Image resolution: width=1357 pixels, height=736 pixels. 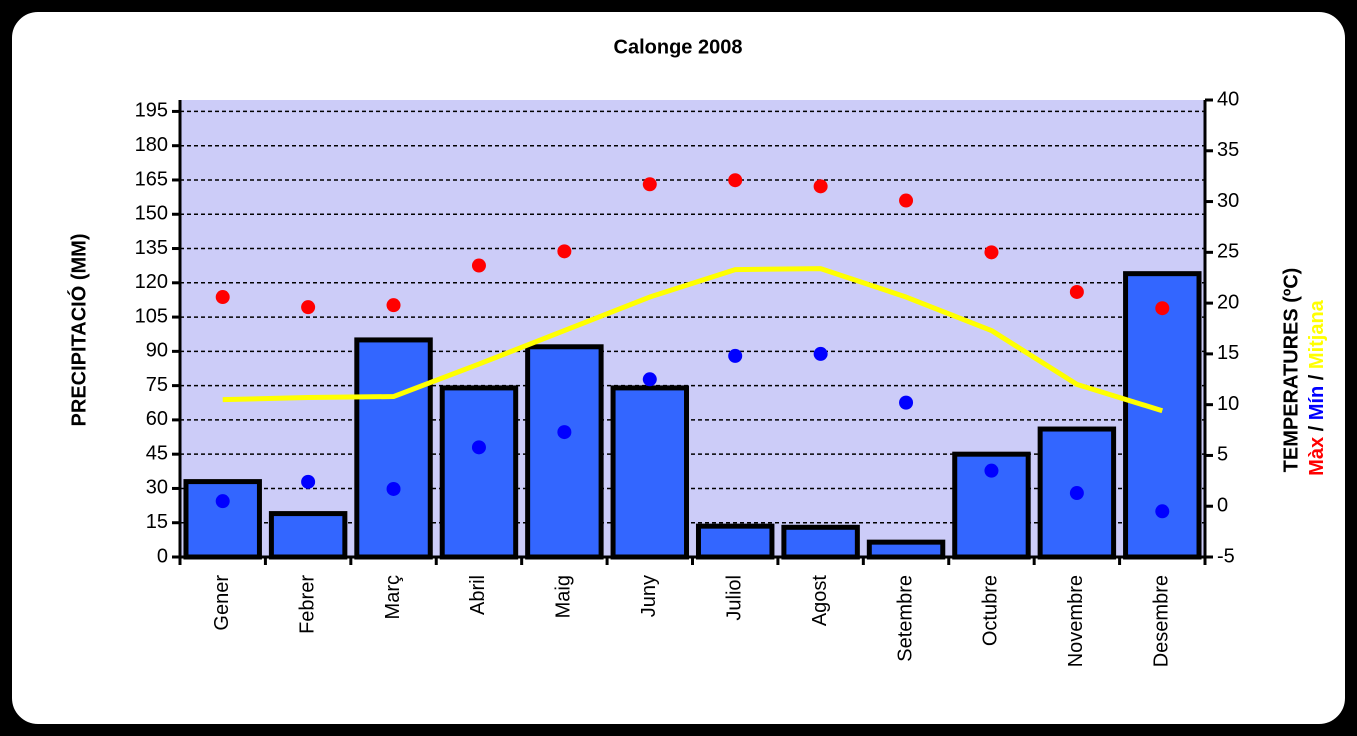 I want to click on y-tick-label: 150, so click(x=151, y=214).